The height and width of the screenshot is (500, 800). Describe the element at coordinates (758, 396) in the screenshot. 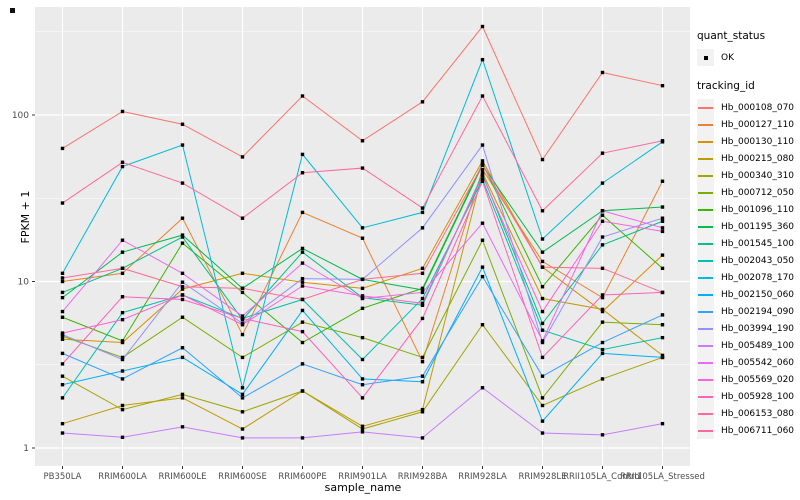

I see `legend-item-label: Hb_005928_100` at that location.